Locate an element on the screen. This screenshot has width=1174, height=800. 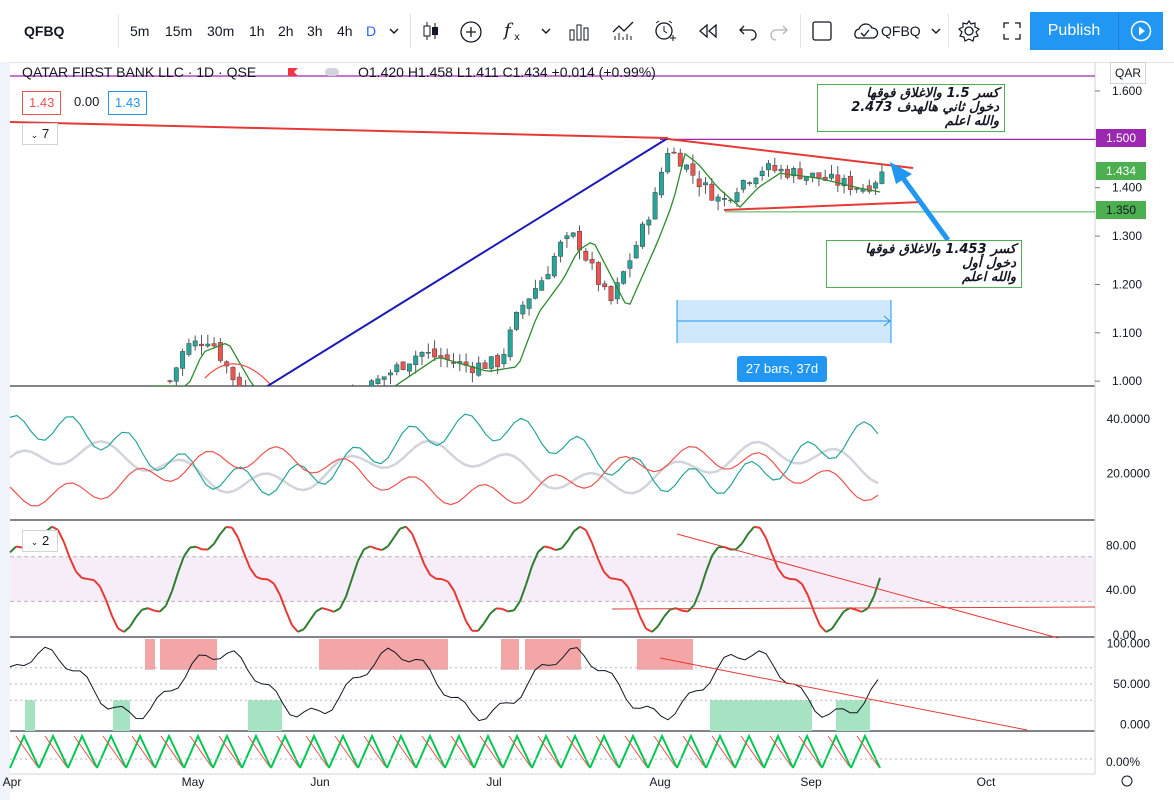
cloud-icon is located at coordinates (865, 31).